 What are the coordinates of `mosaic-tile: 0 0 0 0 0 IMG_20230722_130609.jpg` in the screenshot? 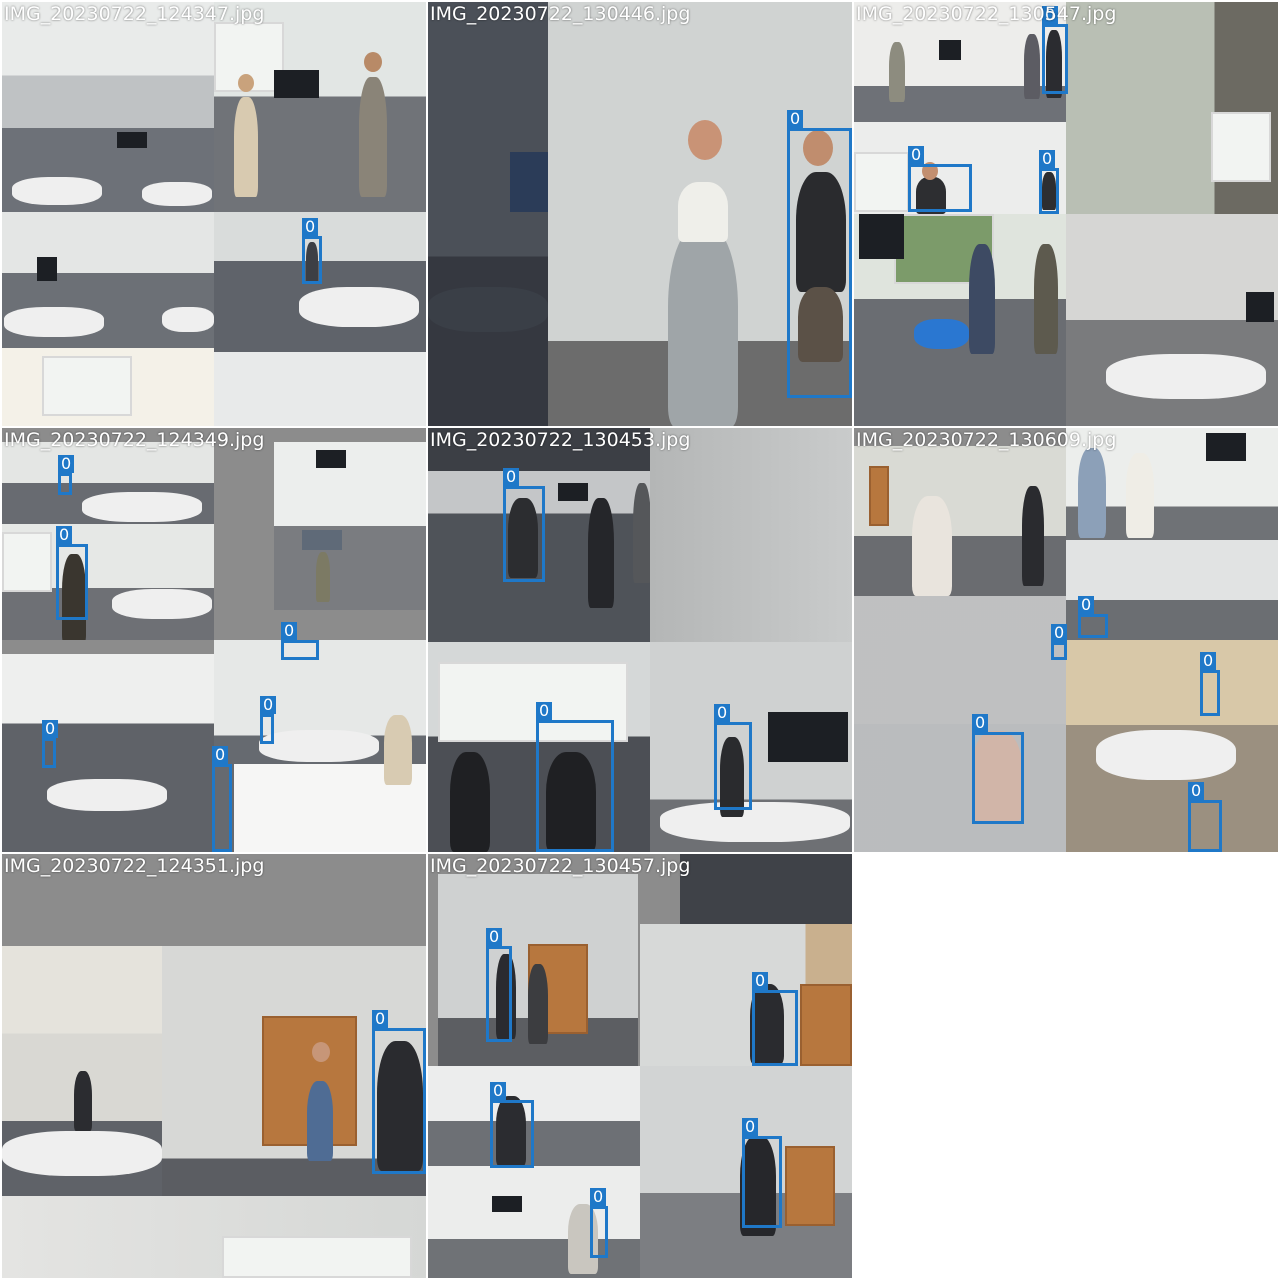 It's located at (1066, 640).